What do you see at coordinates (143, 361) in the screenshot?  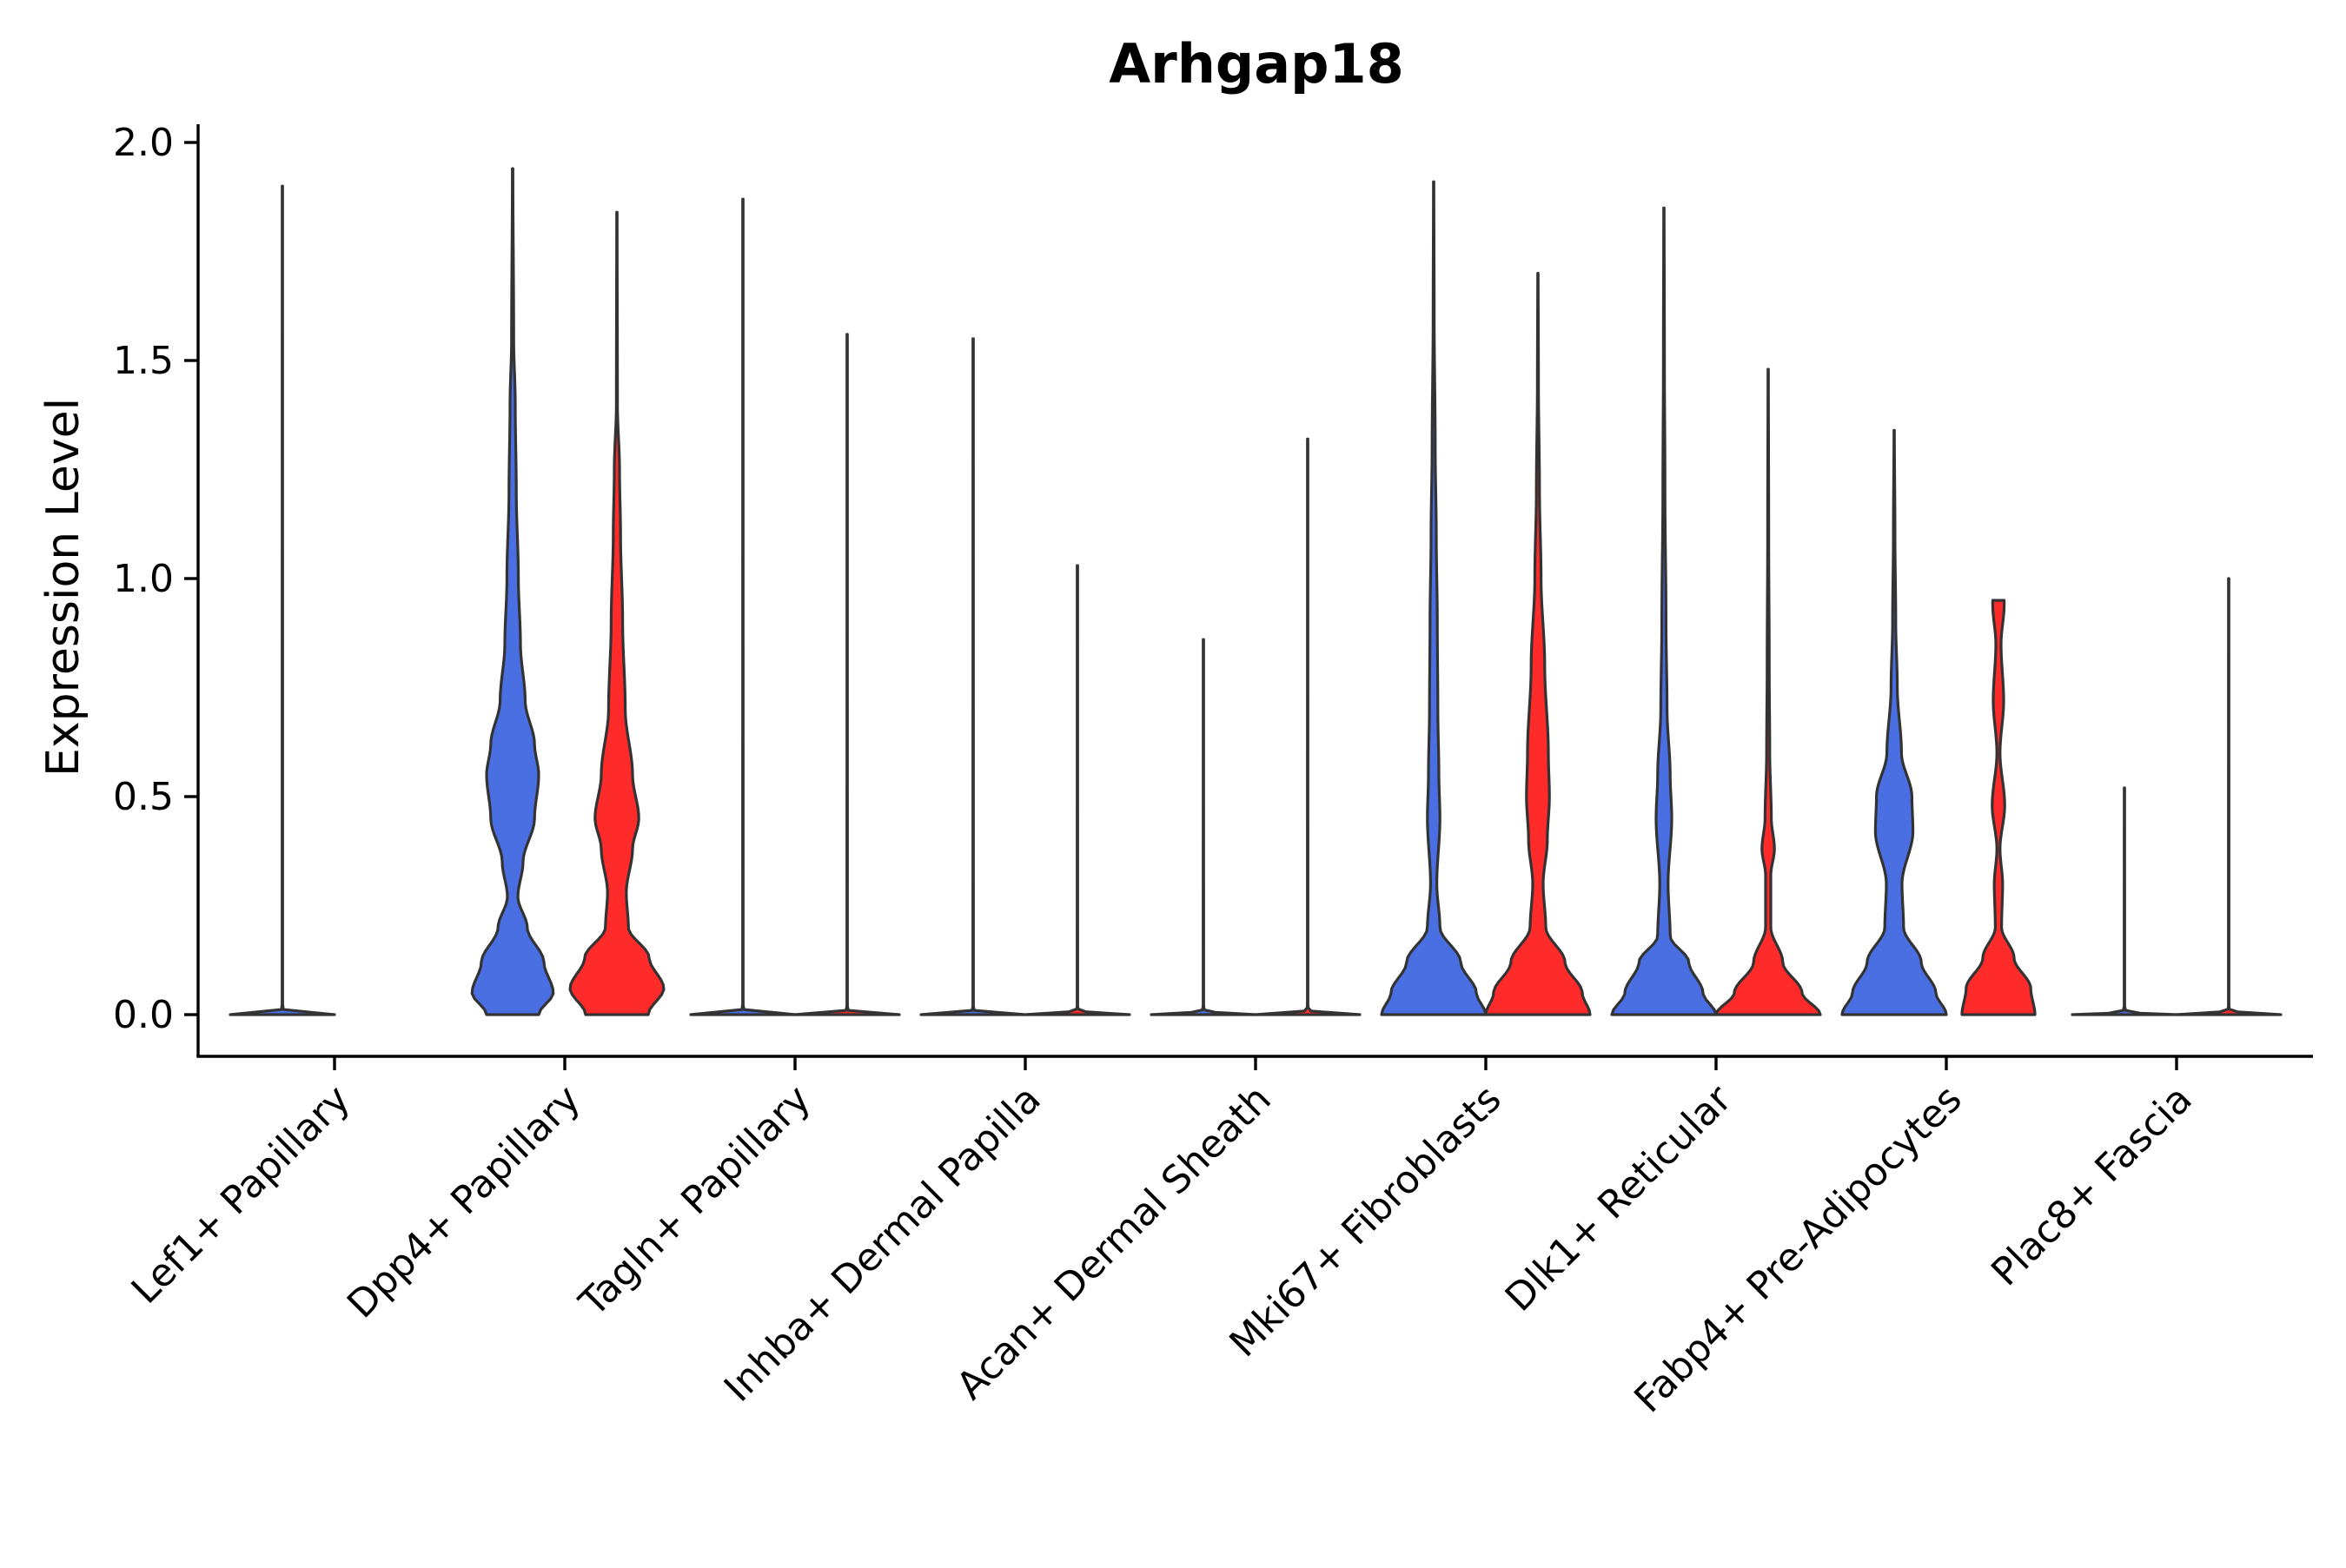 I see `y-tick-label: 1.5` at bounding box center [143, 361].